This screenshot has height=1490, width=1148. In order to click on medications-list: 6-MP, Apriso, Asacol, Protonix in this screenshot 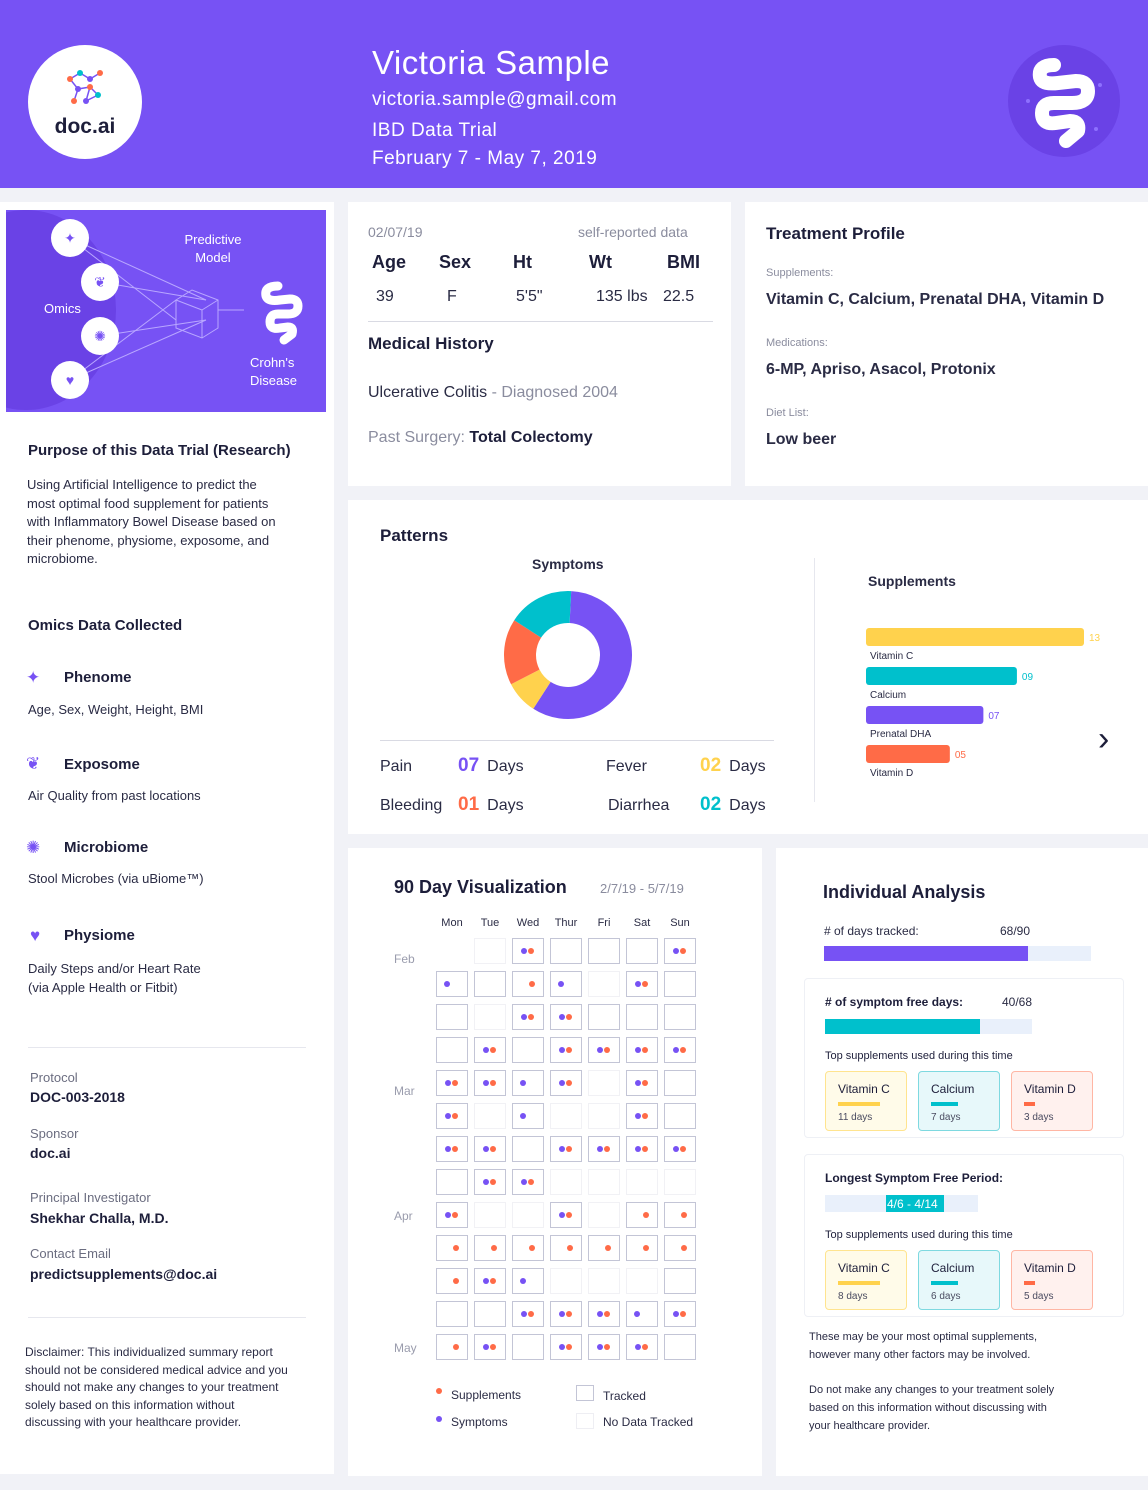, I will do `click(881, 369)`.